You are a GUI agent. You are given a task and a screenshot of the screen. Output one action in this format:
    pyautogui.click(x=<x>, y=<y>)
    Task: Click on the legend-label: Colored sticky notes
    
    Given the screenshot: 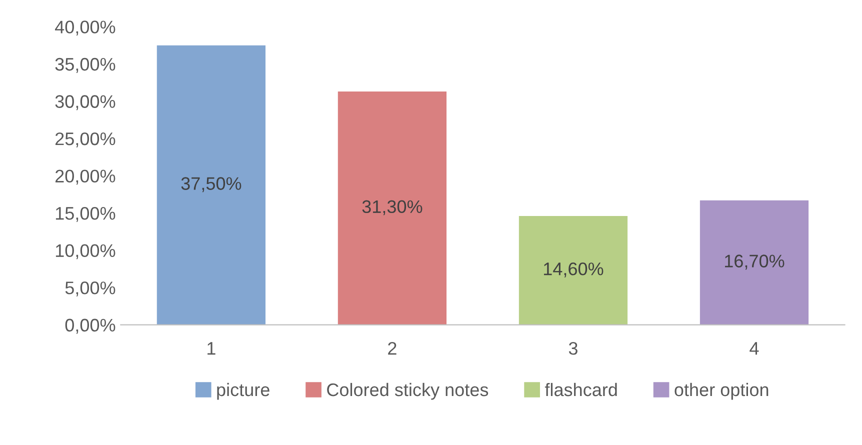 What is the action you would take?
    pyautogui.click(x=407, y=391)
    